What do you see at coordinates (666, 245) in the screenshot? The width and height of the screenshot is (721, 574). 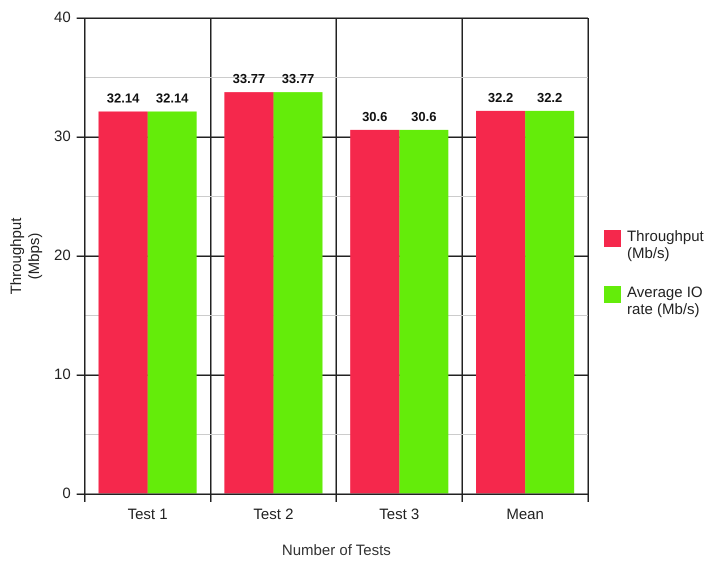 I see `legend-label: Throughput (Mb/s)` at bounding box center [666, 245].